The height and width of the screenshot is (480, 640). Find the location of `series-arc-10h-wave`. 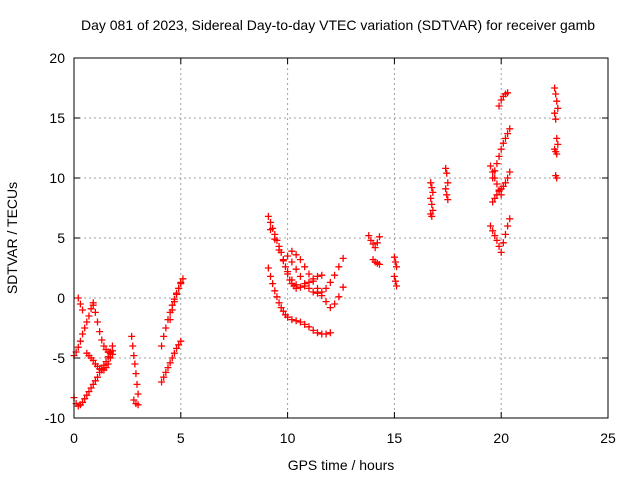

series-arc-10h-wave is located at coordinates (296, 258).